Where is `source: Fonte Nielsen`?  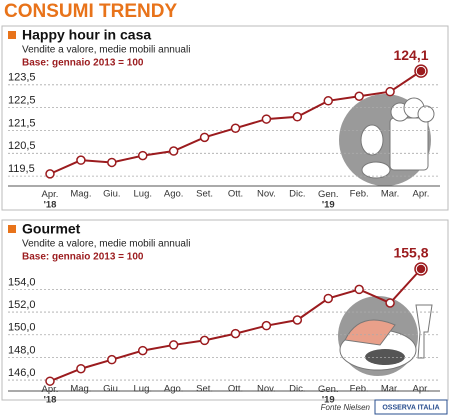
source: Fonte Nielsen is located at coordinates (346, 407).